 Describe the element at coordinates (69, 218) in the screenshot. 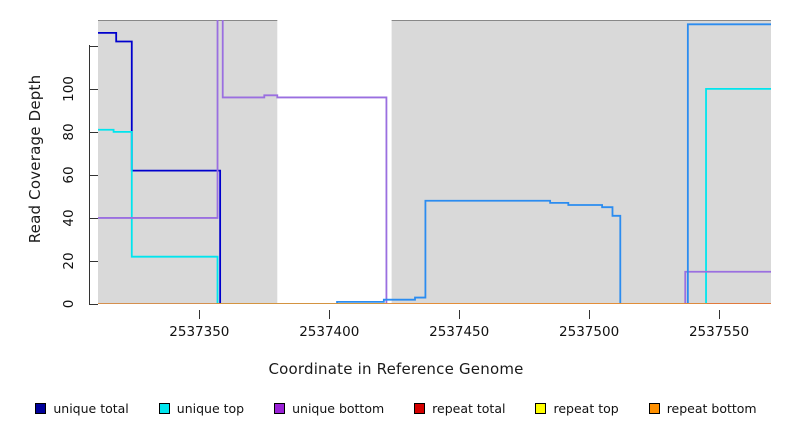

I see `y-tick-label: 40` at that location.